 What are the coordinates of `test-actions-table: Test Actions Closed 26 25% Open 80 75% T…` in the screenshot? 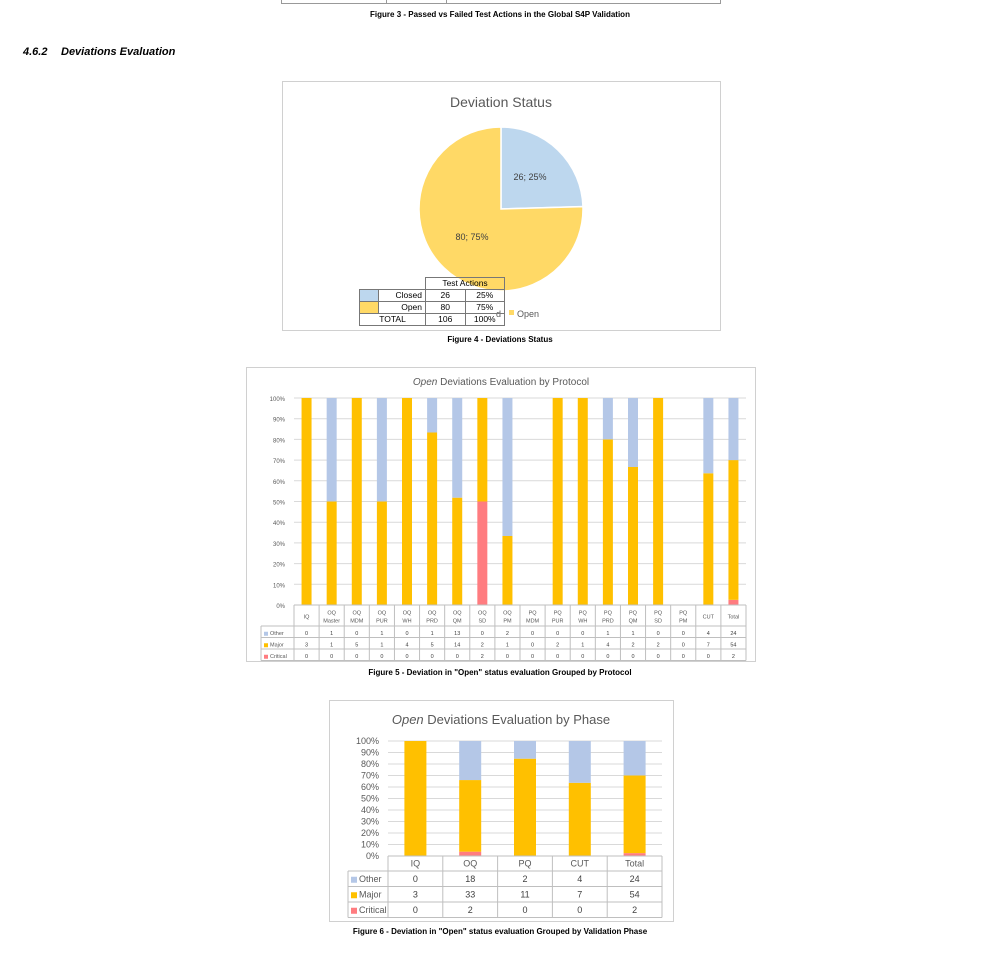 It's located at (432, 301).